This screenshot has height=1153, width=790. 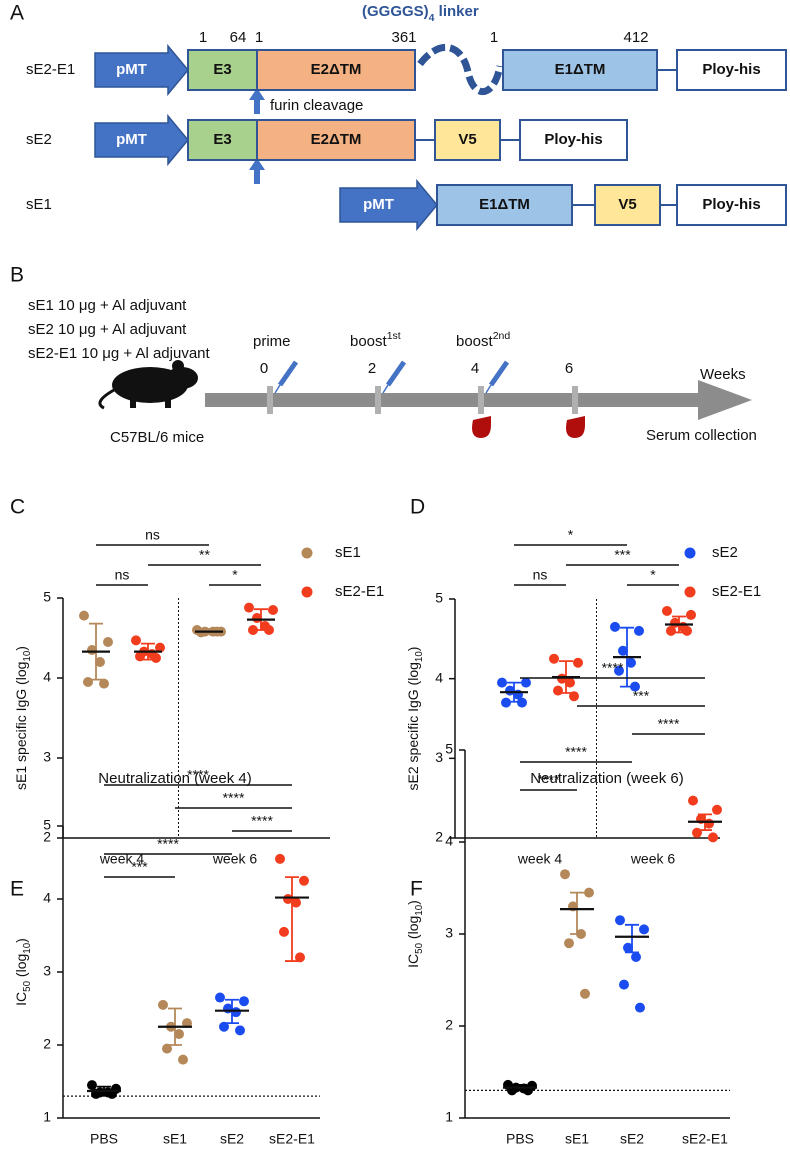 I want to click on y-tick-label: 1, so click(x=47, y=1117).